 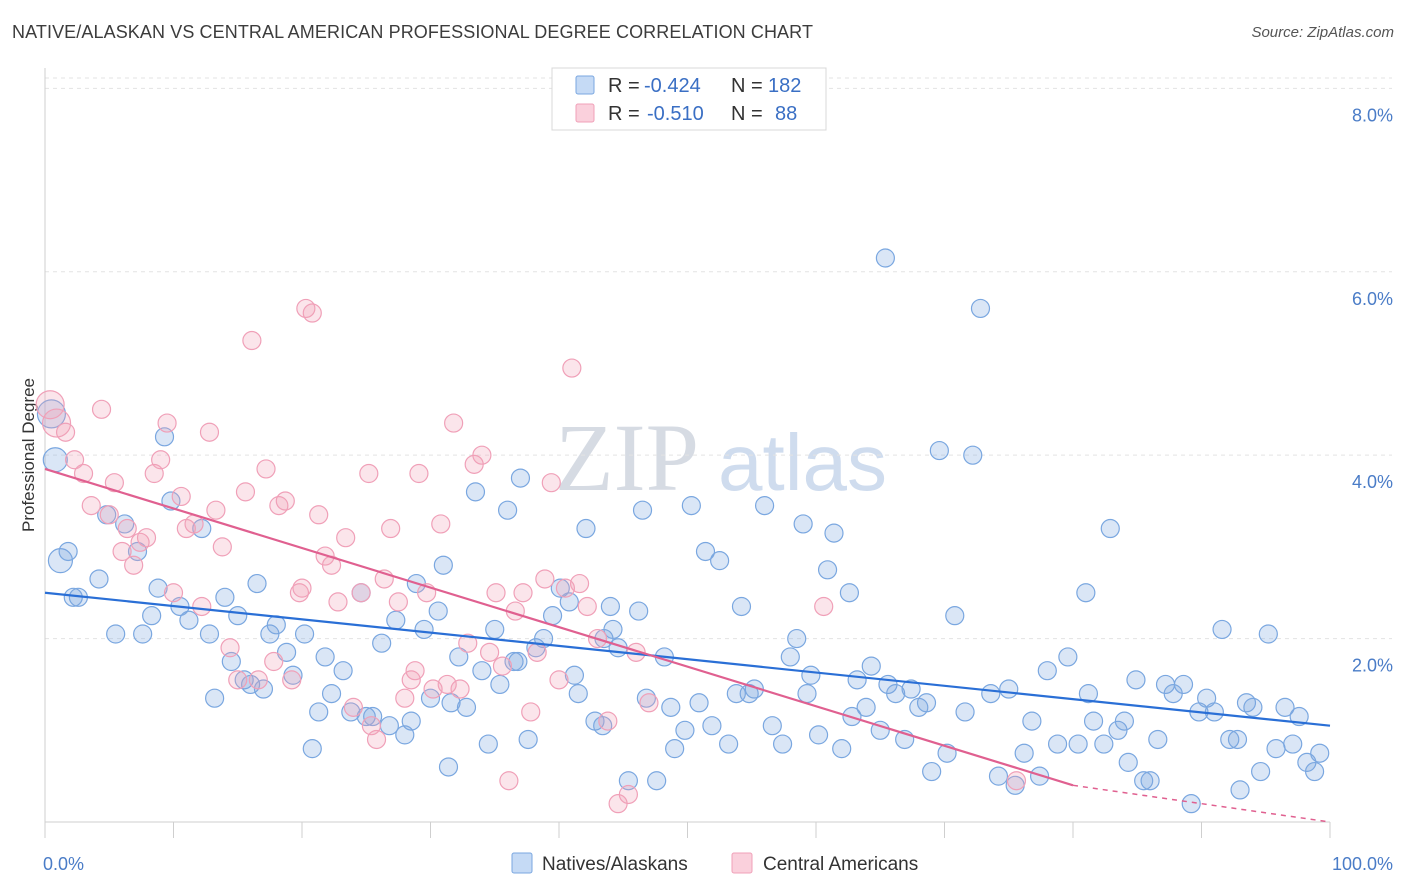 I want to click on trendline-central-americans-extension, so click(x=1201, y=803).